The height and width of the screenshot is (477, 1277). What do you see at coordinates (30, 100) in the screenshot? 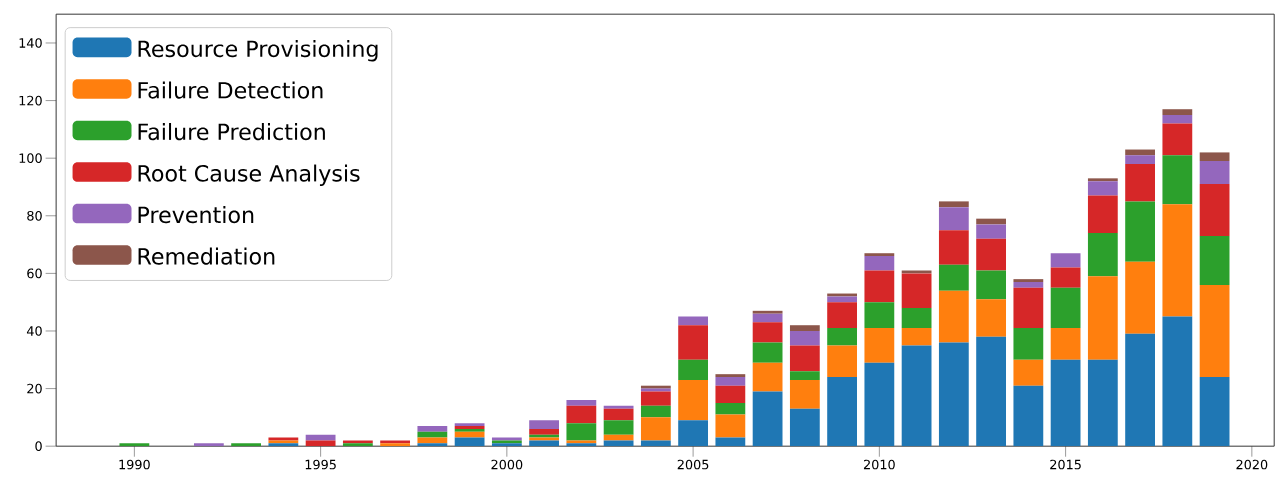
I see `y-tick-label: 120` at bounding box center [30, 100].